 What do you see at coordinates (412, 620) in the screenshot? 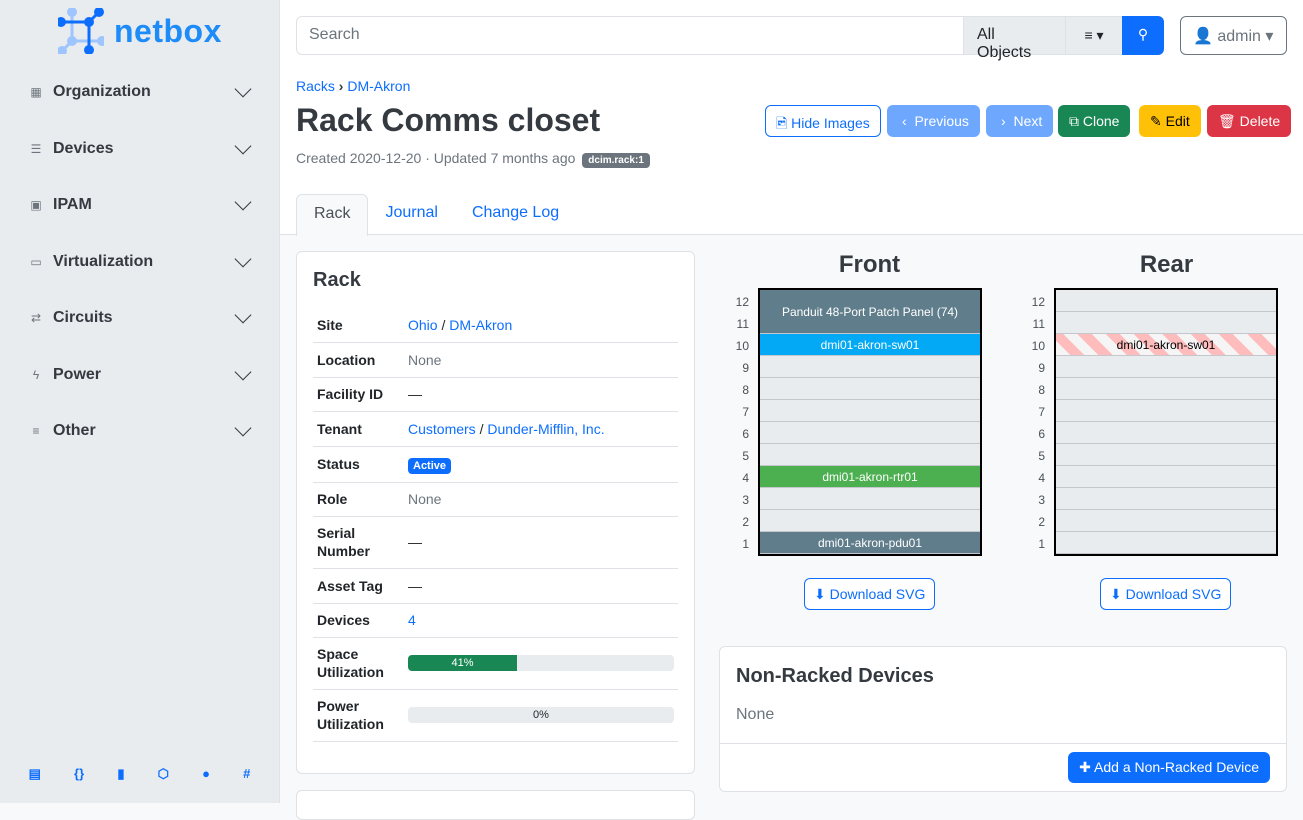
I see `devices-link: 4` at bounding box center [412, 620].